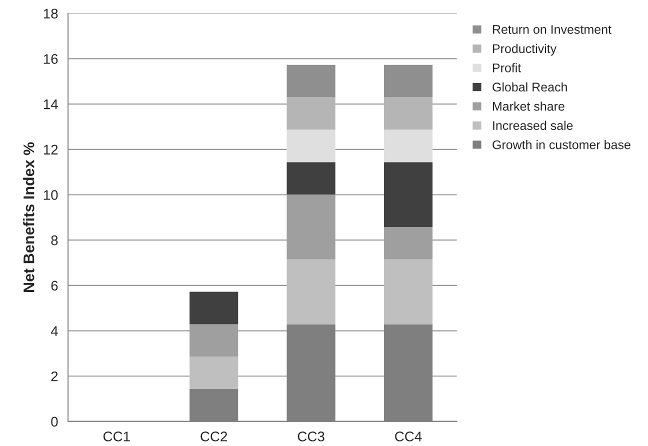 Image resolution: width=648 pixels, height=446 pixels. What do you see at coordinates (51, 59) in the screenshot?
I see `y-tick-label: 16` at bounding box center [51, 59].